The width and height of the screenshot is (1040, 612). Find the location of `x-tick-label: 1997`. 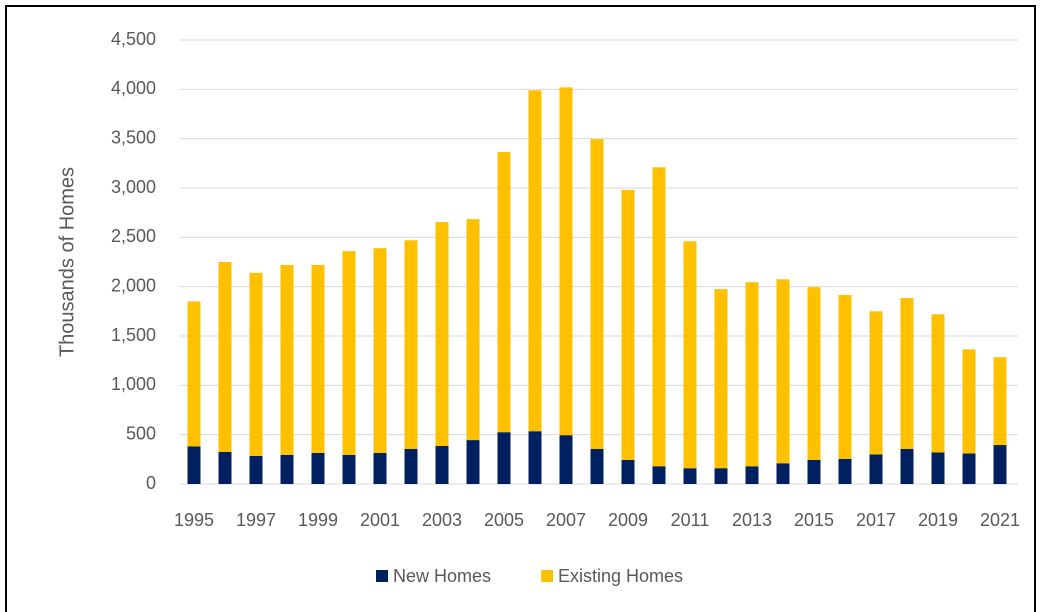

x-tick-label: 1997 is located at coordinates (256, 520).